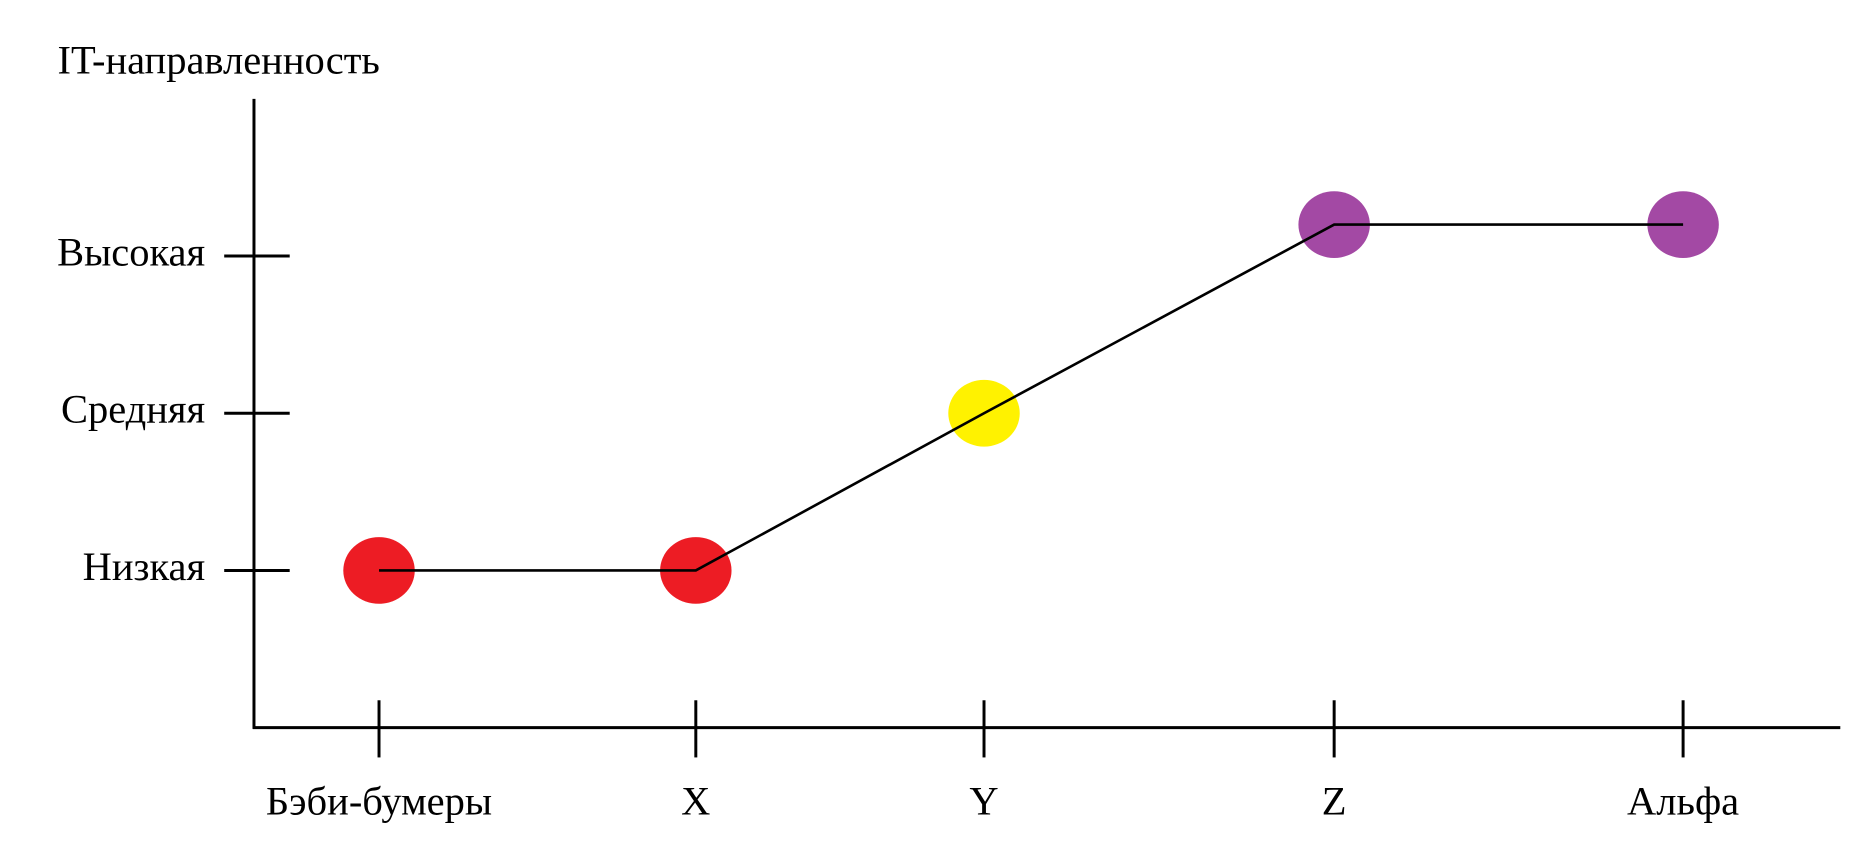 The width and height of the screenshot is (1868, 867). Describe the element at coordinates (695, 800) in the screenshot. I see `x-tick-label: X` at that location.